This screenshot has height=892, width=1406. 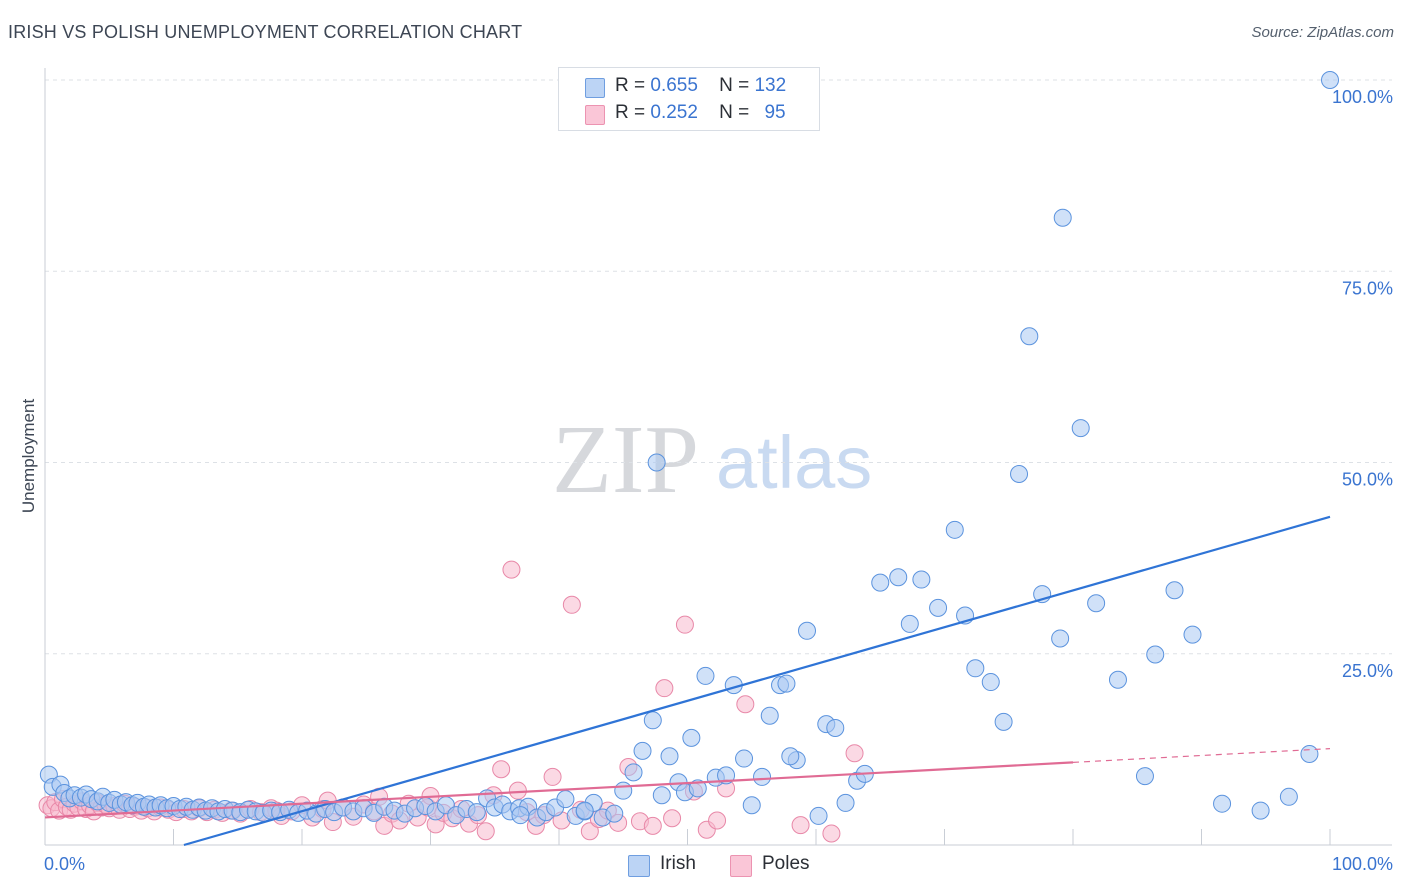 What do you see at coordinates (775, 112) in the screenshot?
I see `n-value-poles: 95` at bounding box center [775, 112].